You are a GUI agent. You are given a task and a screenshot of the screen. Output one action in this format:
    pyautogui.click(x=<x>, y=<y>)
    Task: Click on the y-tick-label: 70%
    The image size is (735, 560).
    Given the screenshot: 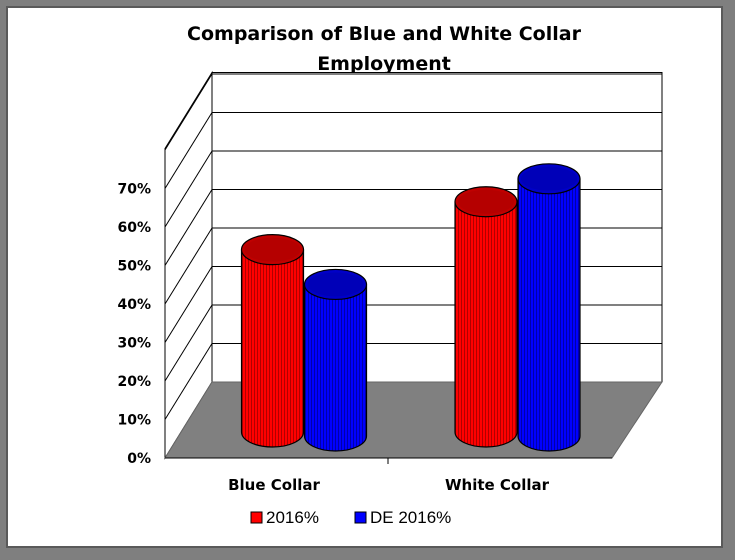 What is the action you would take?
    pyautogui.click(x=134, y=190)
    